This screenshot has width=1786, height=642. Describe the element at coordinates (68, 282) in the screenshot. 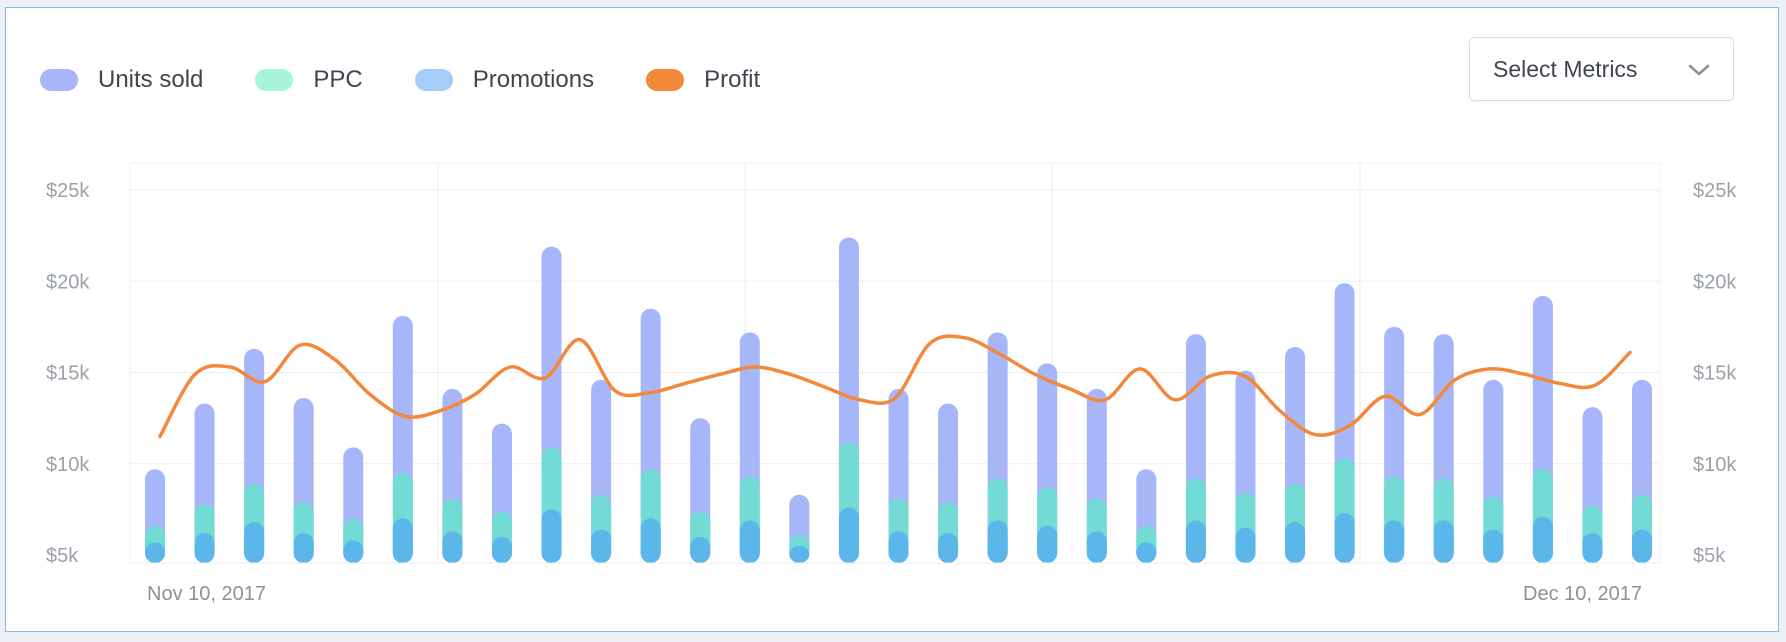

I see `y-tick-label-left: $20k` at that location.